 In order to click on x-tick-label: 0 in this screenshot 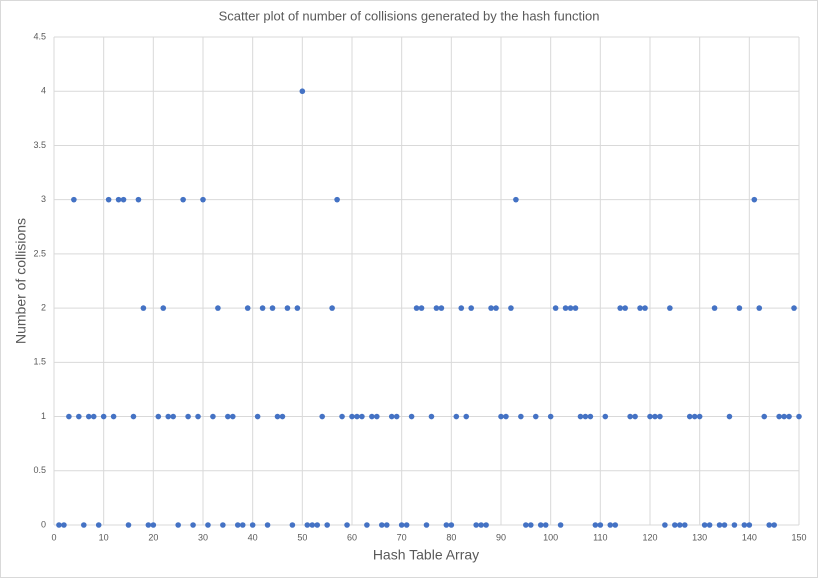, I will do `click(53, 537)`.